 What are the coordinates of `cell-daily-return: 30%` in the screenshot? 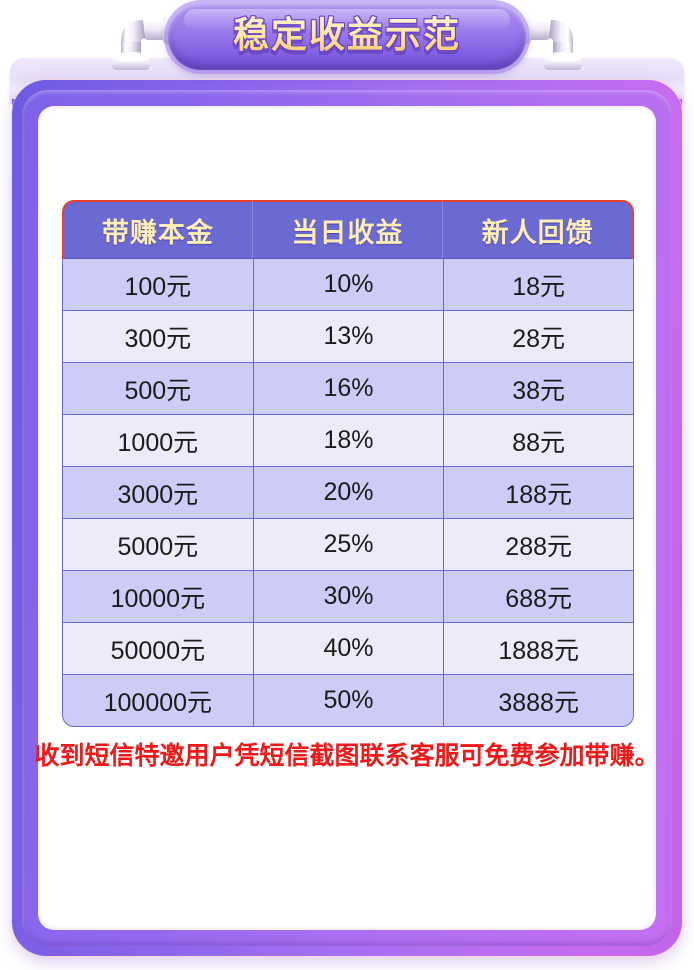 It's located at (348, 597).